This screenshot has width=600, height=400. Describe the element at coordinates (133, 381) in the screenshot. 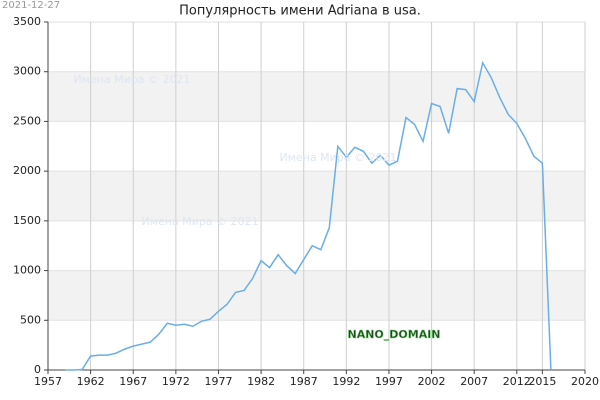

I see `x-tick-label: 1967` at that location.